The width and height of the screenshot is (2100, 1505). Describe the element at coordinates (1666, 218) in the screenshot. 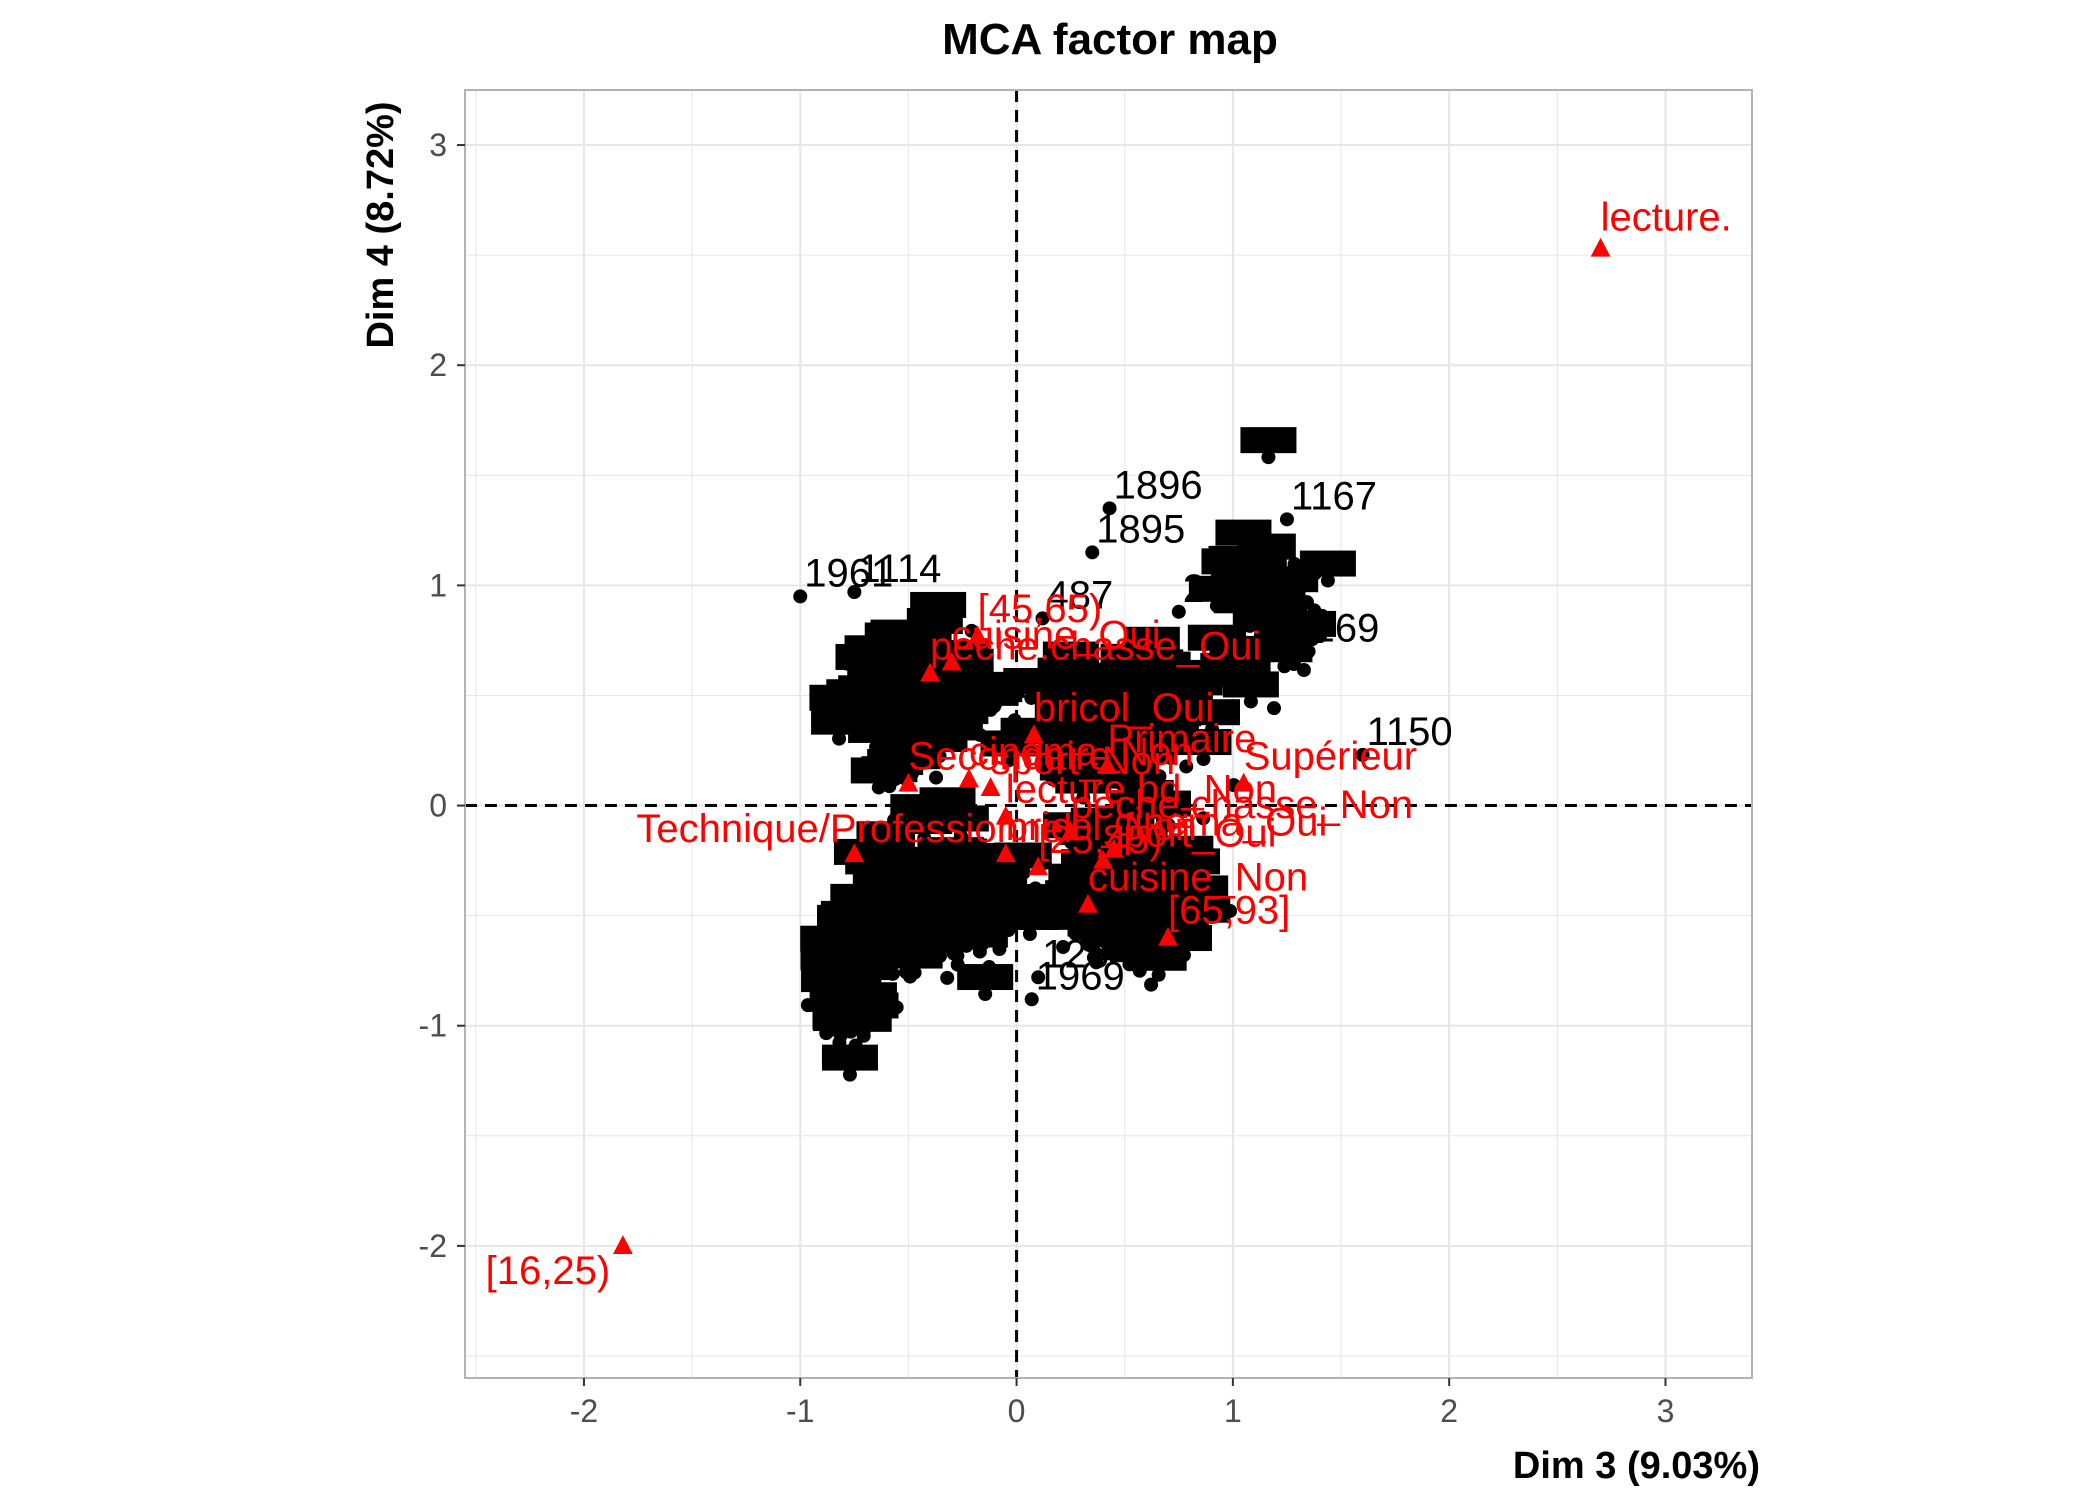

I see `category-label: lecture.` at that location.